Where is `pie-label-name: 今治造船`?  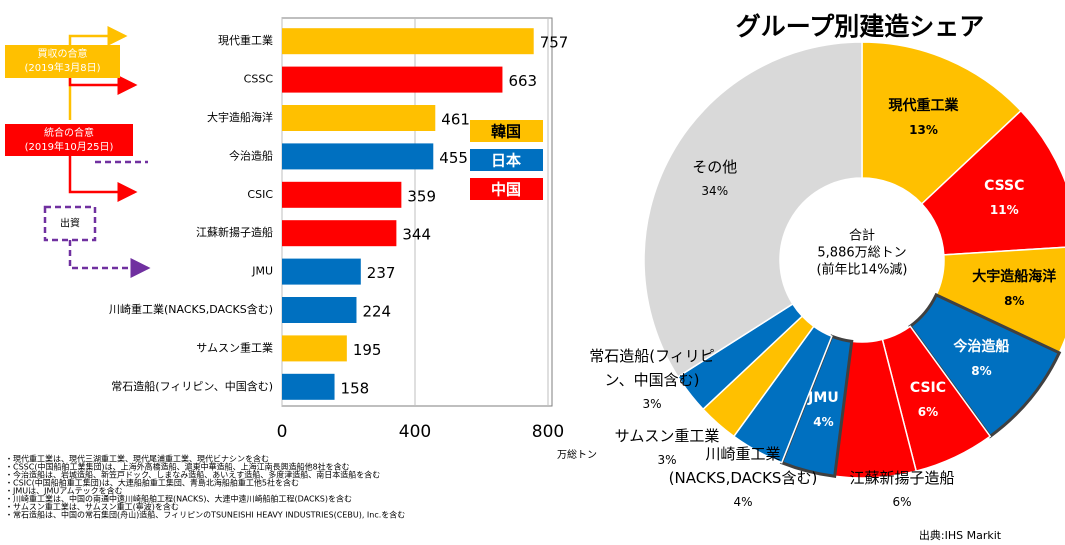
pie-label-name: 今治造船 is located at coordinates (981, 346).